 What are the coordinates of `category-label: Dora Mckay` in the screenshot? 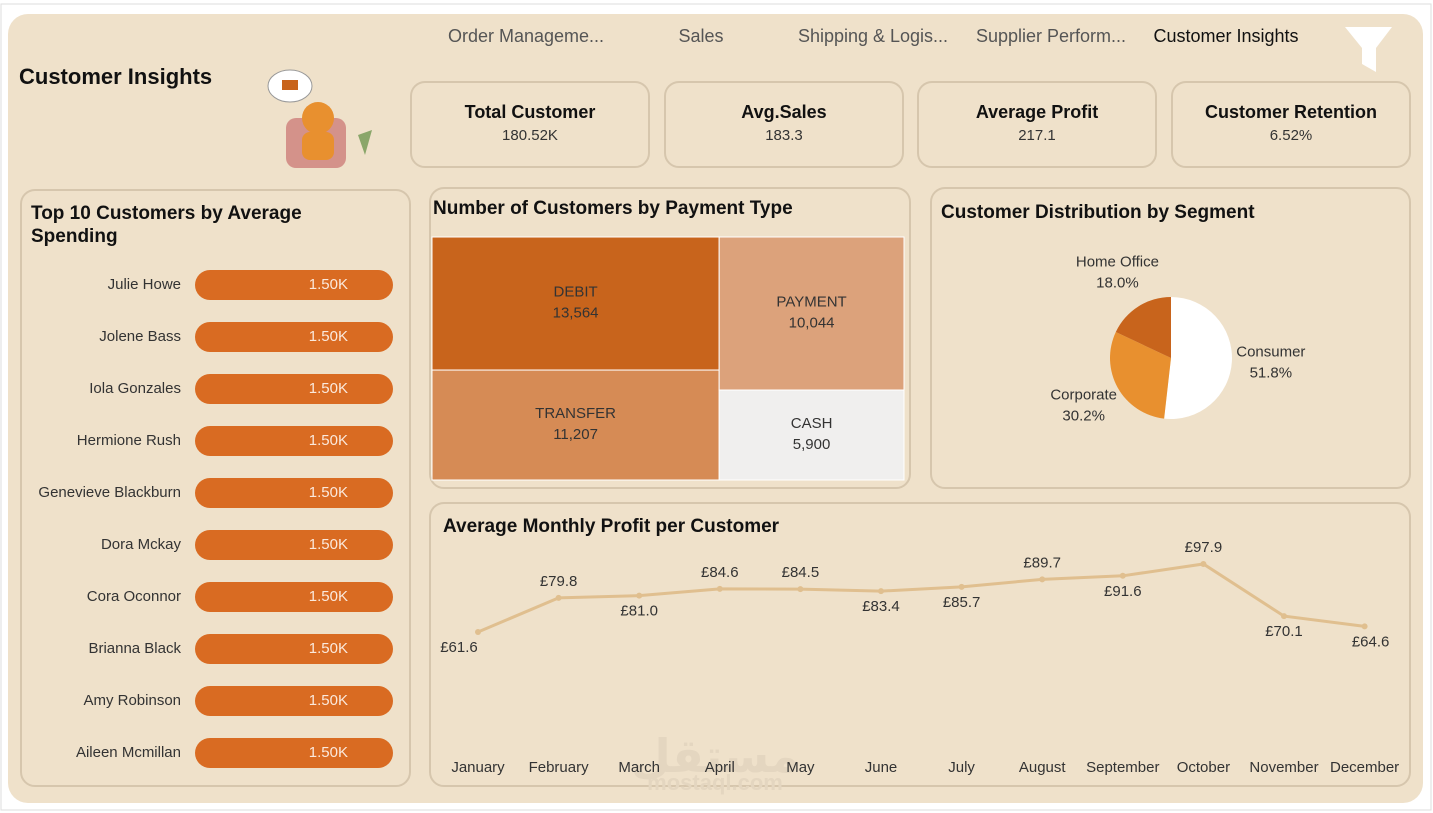 It's located at (141, 544).